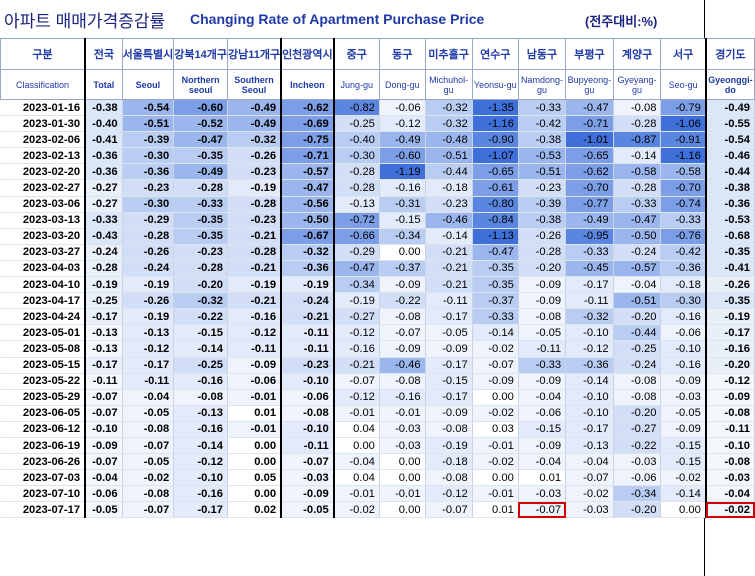 The width and height of the screenshot is (755, 576). I want to click on row-date: 2023-05-08, so click(43, 349).